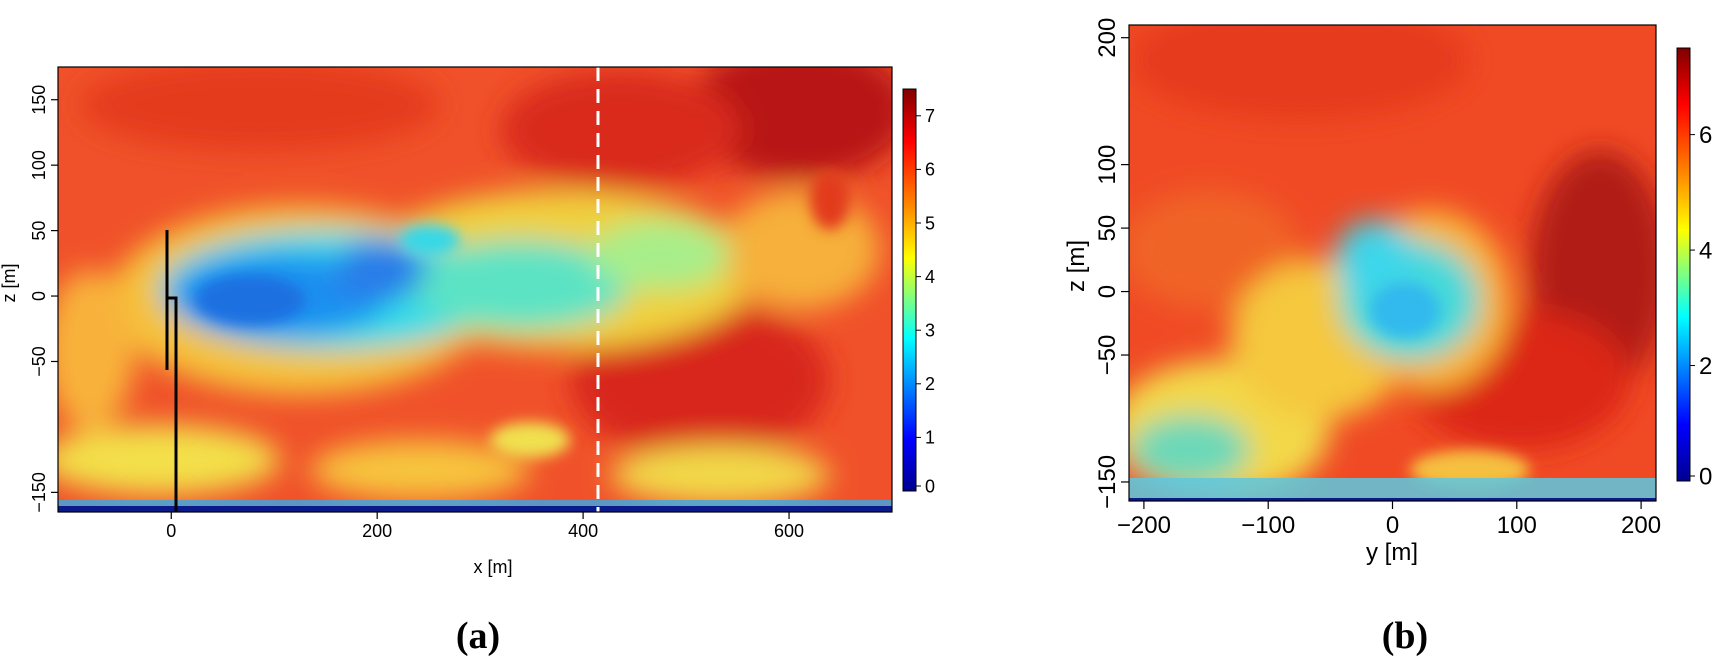 The width and height of the screenshot is (1719, 658). What do you see at coordinates (930, 116) in the screenshot?
I see `colorbar-tick-label: 7` at bounding box center [930, 116].